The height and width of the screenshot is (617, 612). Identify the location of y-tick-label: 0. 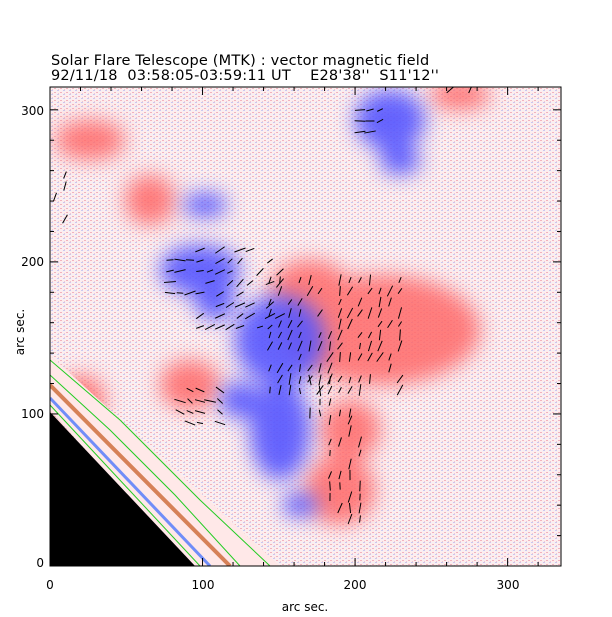
(40, 563).